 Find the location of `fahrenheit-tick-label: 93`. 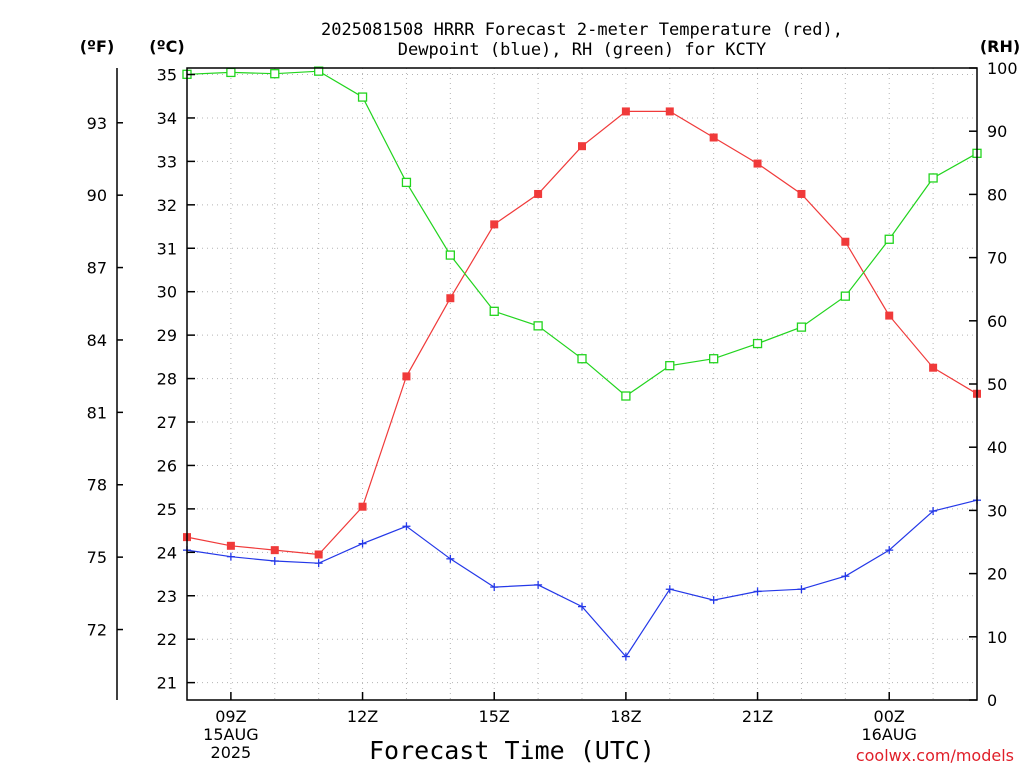

fahrenheit-tick-label: 93 is located at coordinates (97, 123).